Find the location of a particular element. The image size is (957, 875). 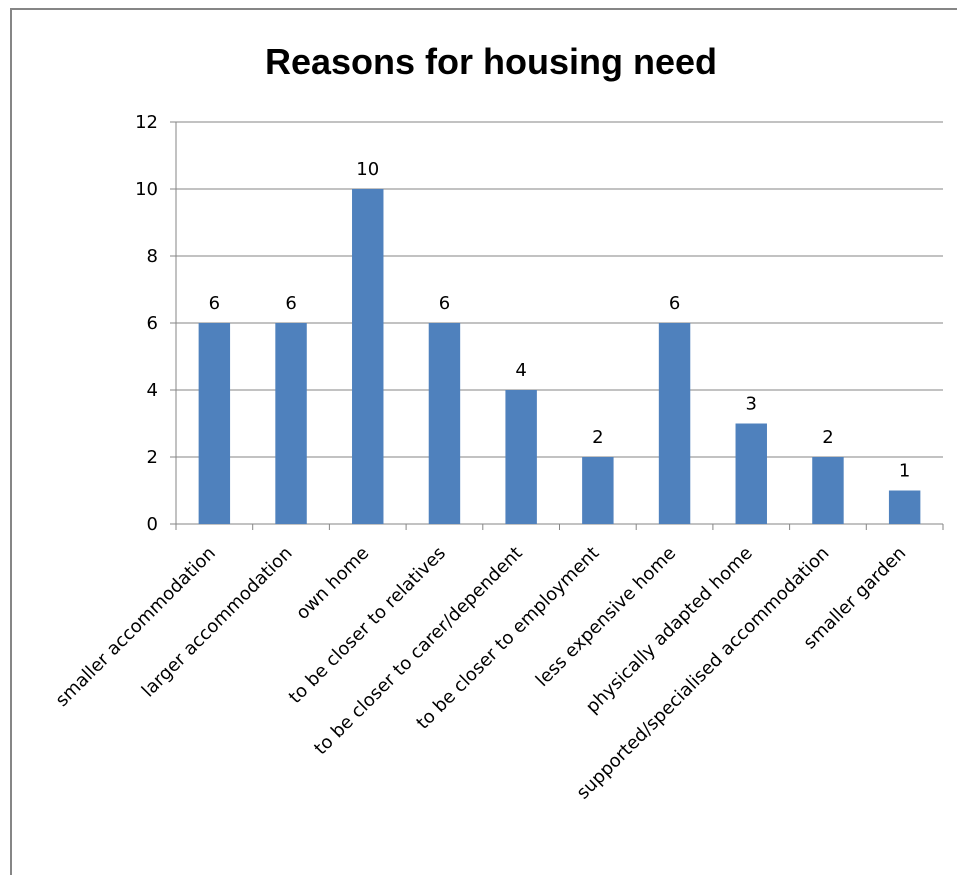

y-tick-labels: 0 2 4 6 8 10 12 is located at coordinates (146, 323).